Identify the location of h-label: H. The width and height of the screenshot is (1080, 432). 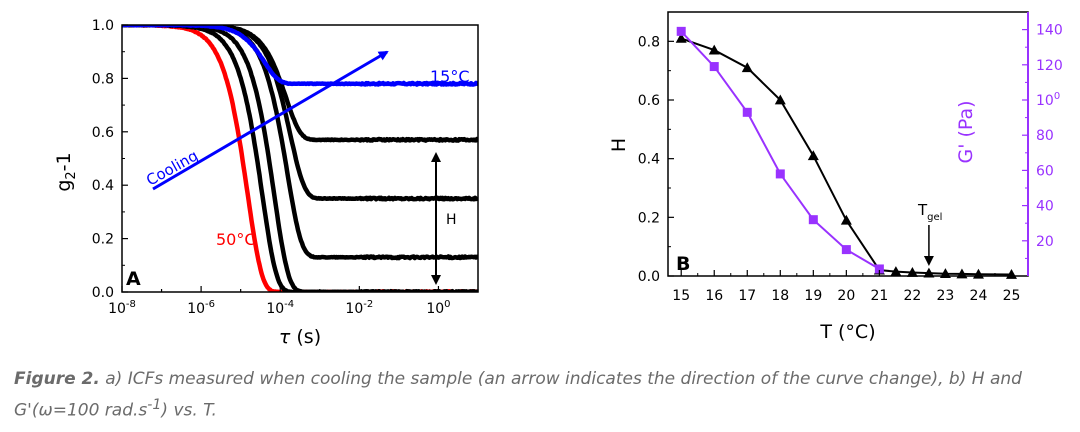
(451, 220).